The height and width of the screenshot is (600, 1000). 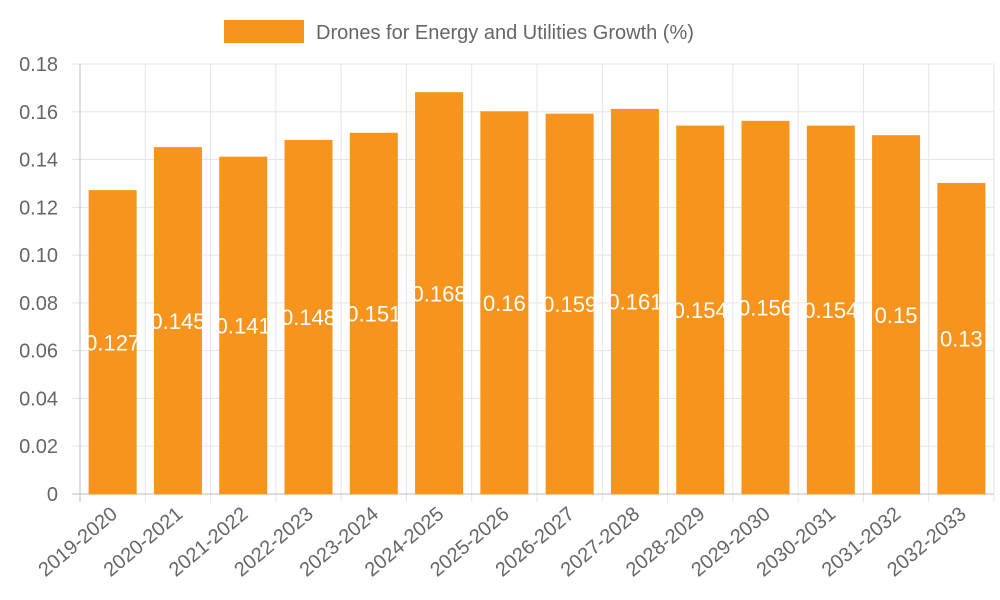 What do you see at coordinates (38, 280) in the screenshot?
I see `y-axis-ticks: 0 0.02 0.04 0.06 0.08 0.10 0.12 0.14 0.16 0.18` at bounding box center [38, 280].